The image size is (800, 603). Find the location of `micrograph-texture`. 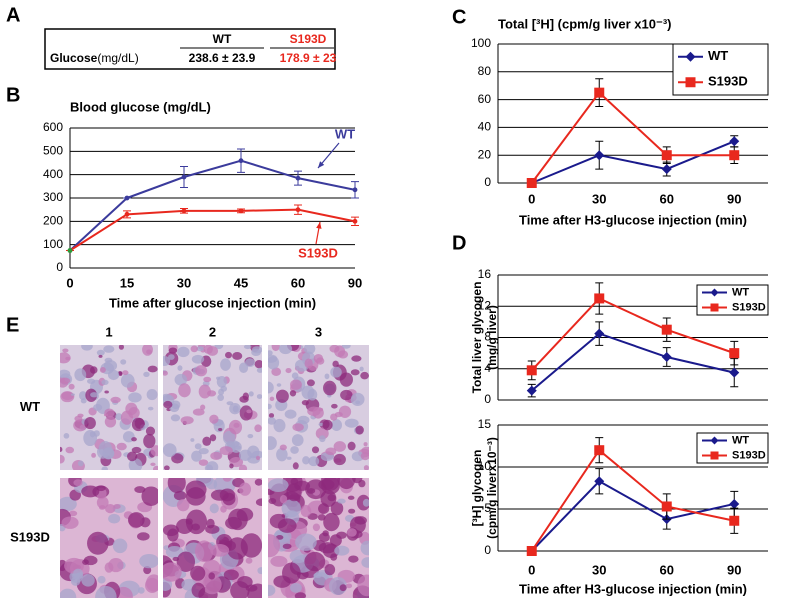

micrograph-texture is located at coordinates (318, 538).